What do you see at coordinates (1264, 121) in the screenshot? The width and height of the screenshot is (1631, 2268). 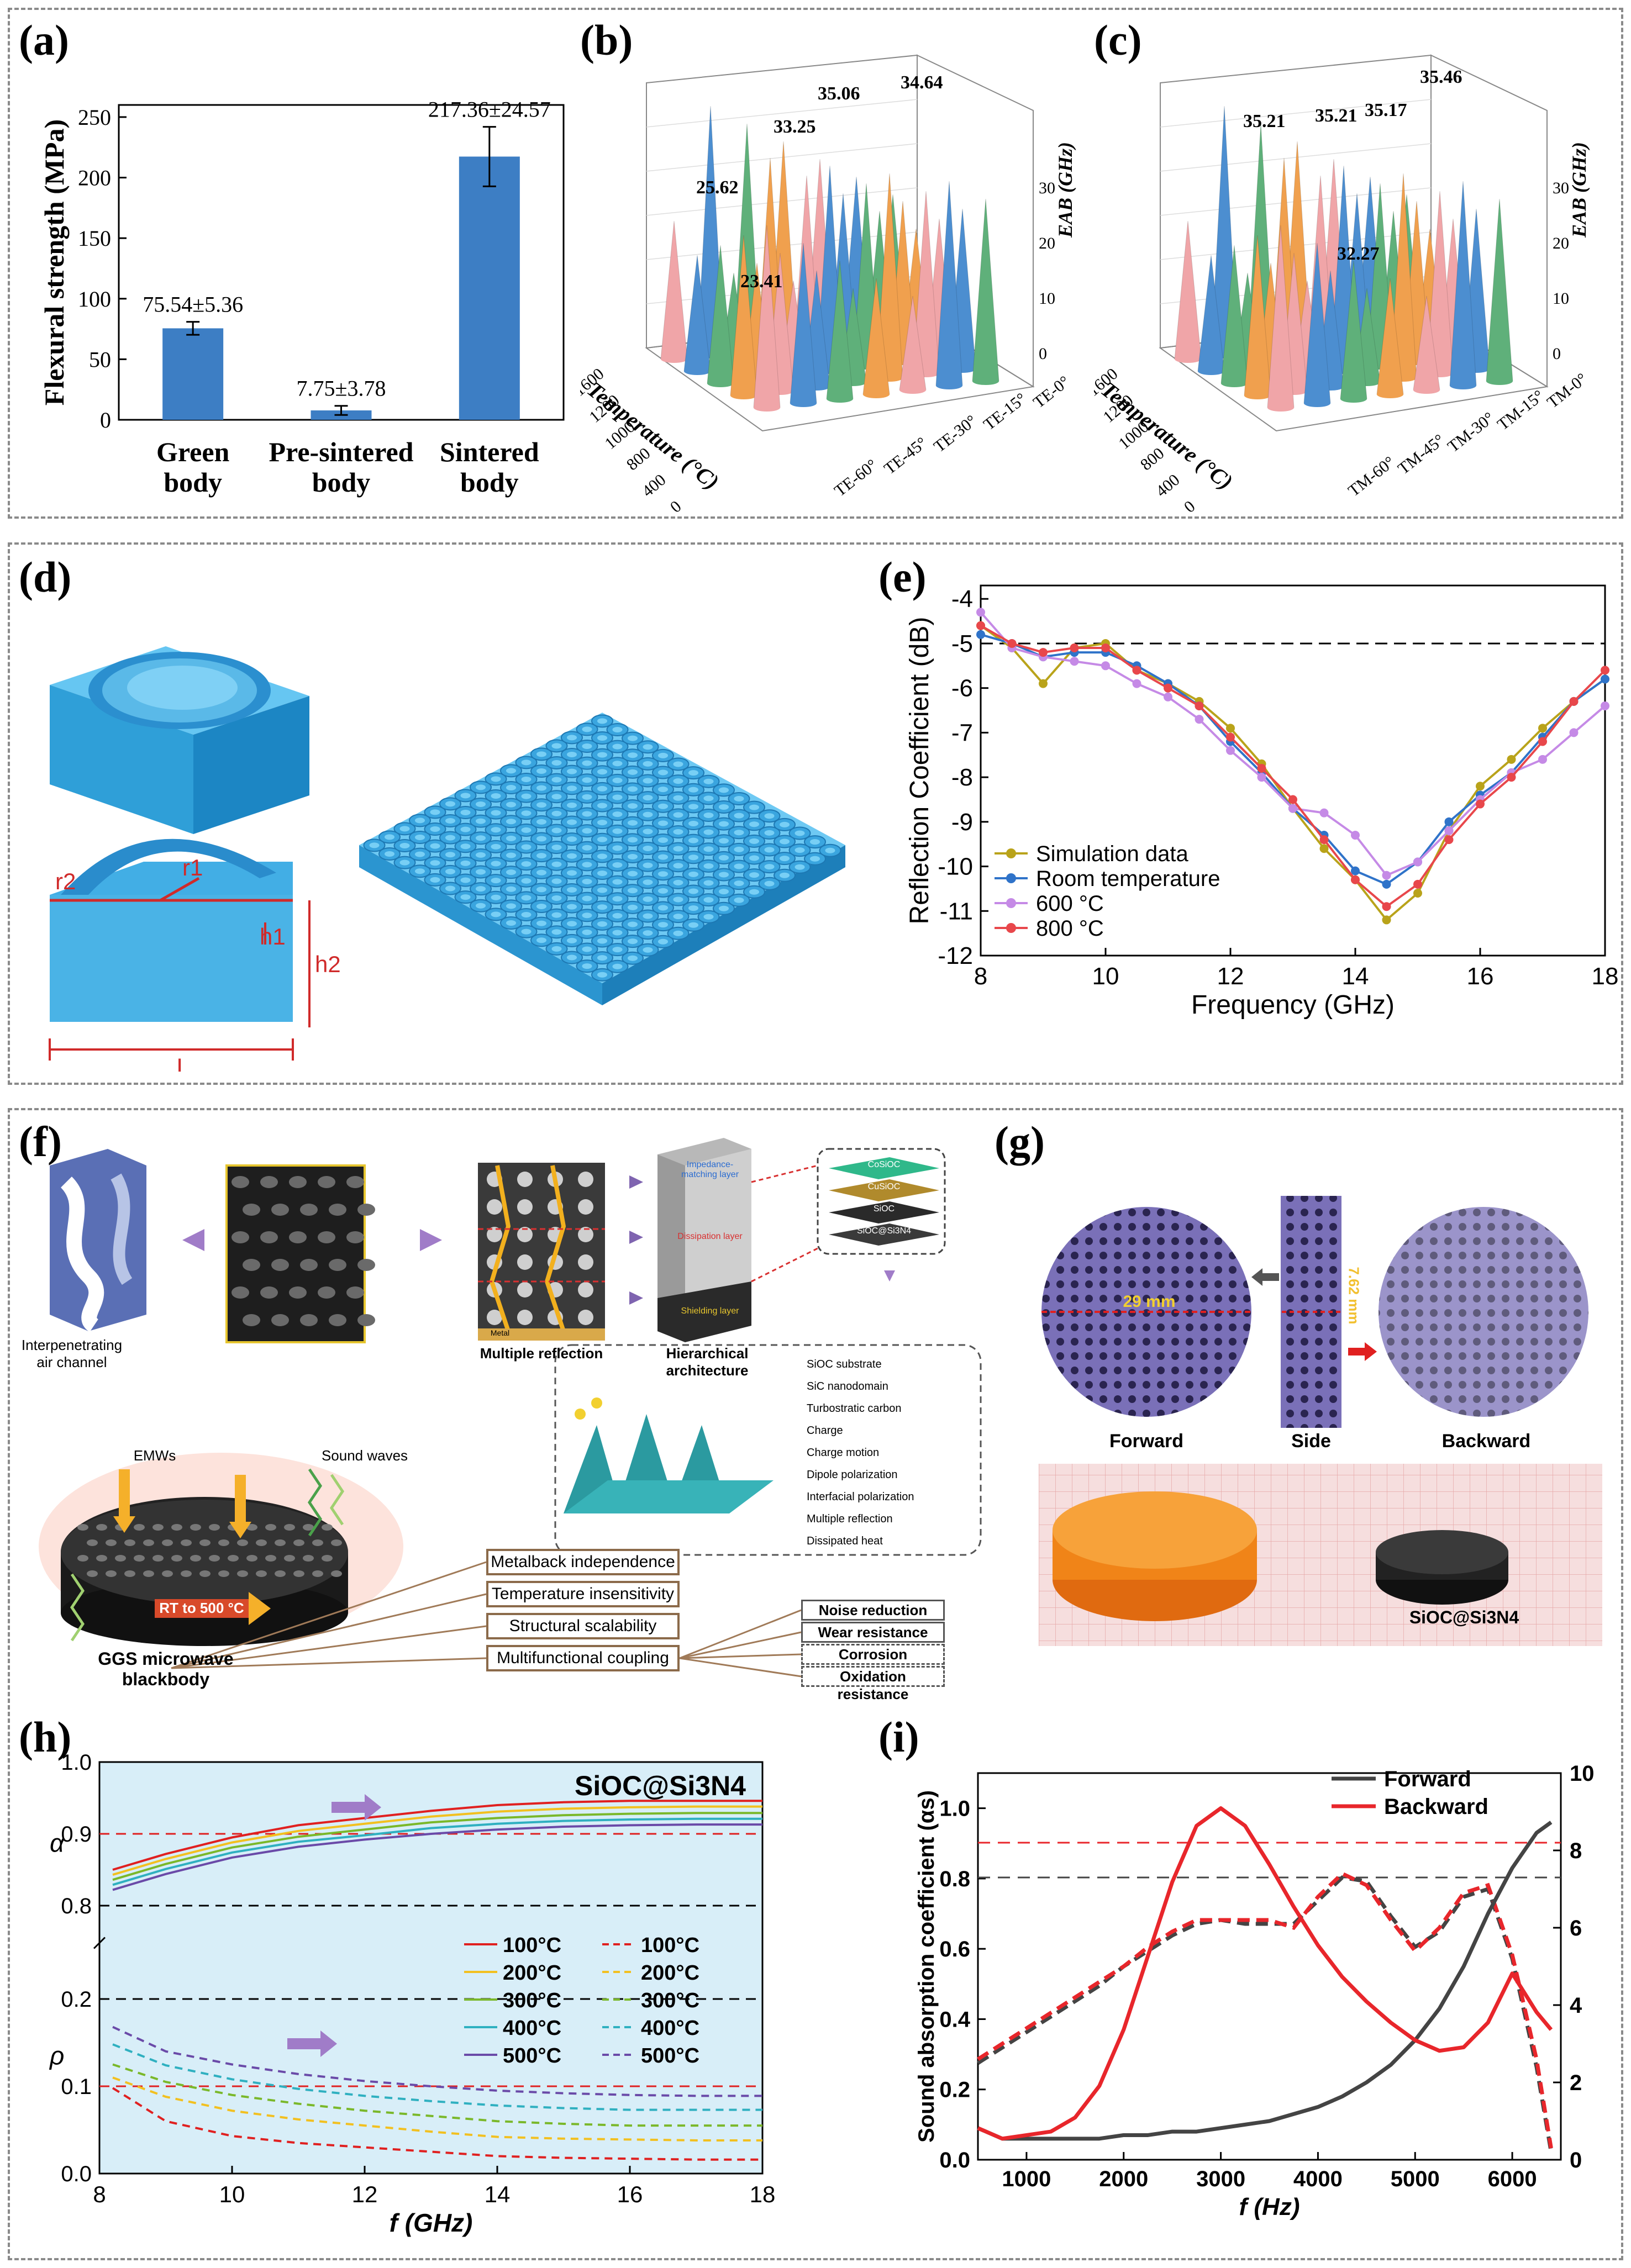 I see `annotation-label: 35.21` at bounding box center [1264, 121].